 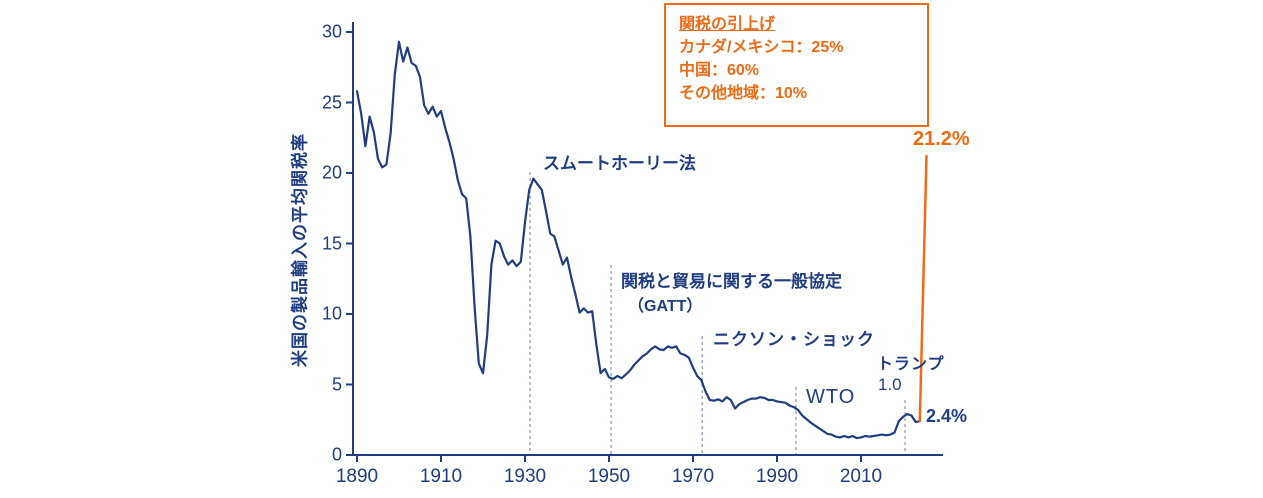 I want to click on callout-line-other: その他地域：10%, so click(x=743, y=93).